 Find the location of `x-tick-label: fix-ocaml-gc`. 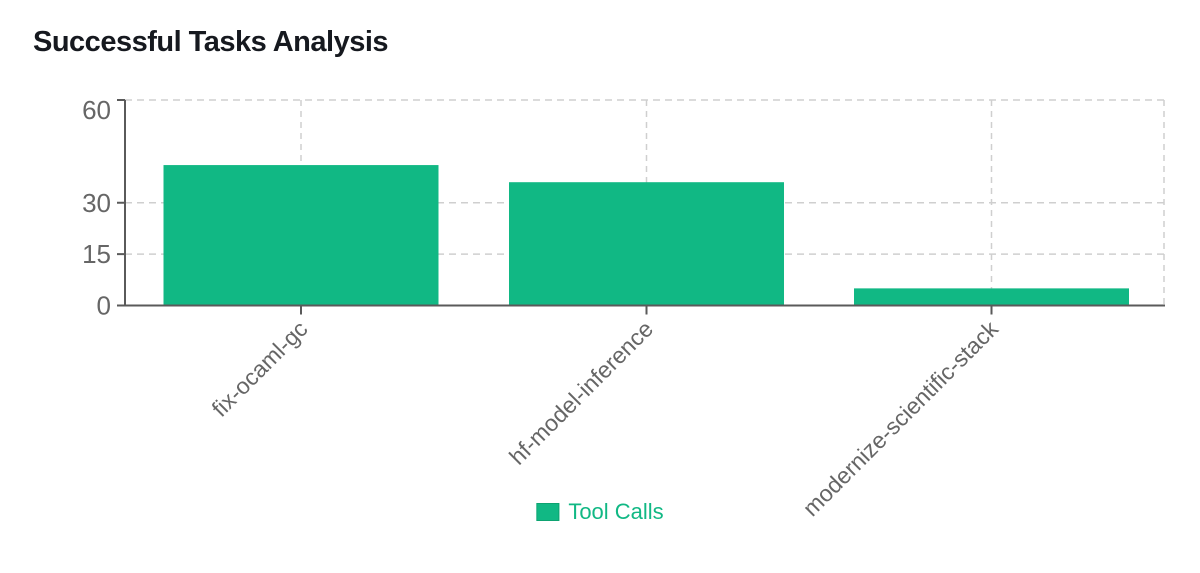

x-tick-label: fix-ocaml-gc is located at coordinates (259, 369).